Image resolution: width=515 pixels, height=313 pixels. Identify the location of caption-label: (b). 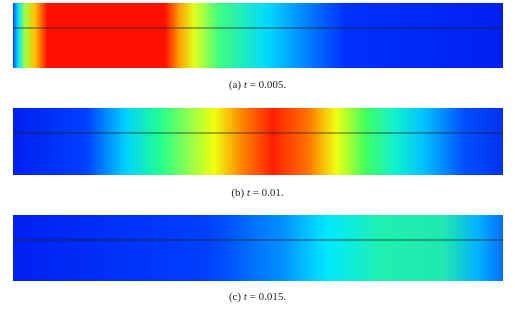
(238, 193).